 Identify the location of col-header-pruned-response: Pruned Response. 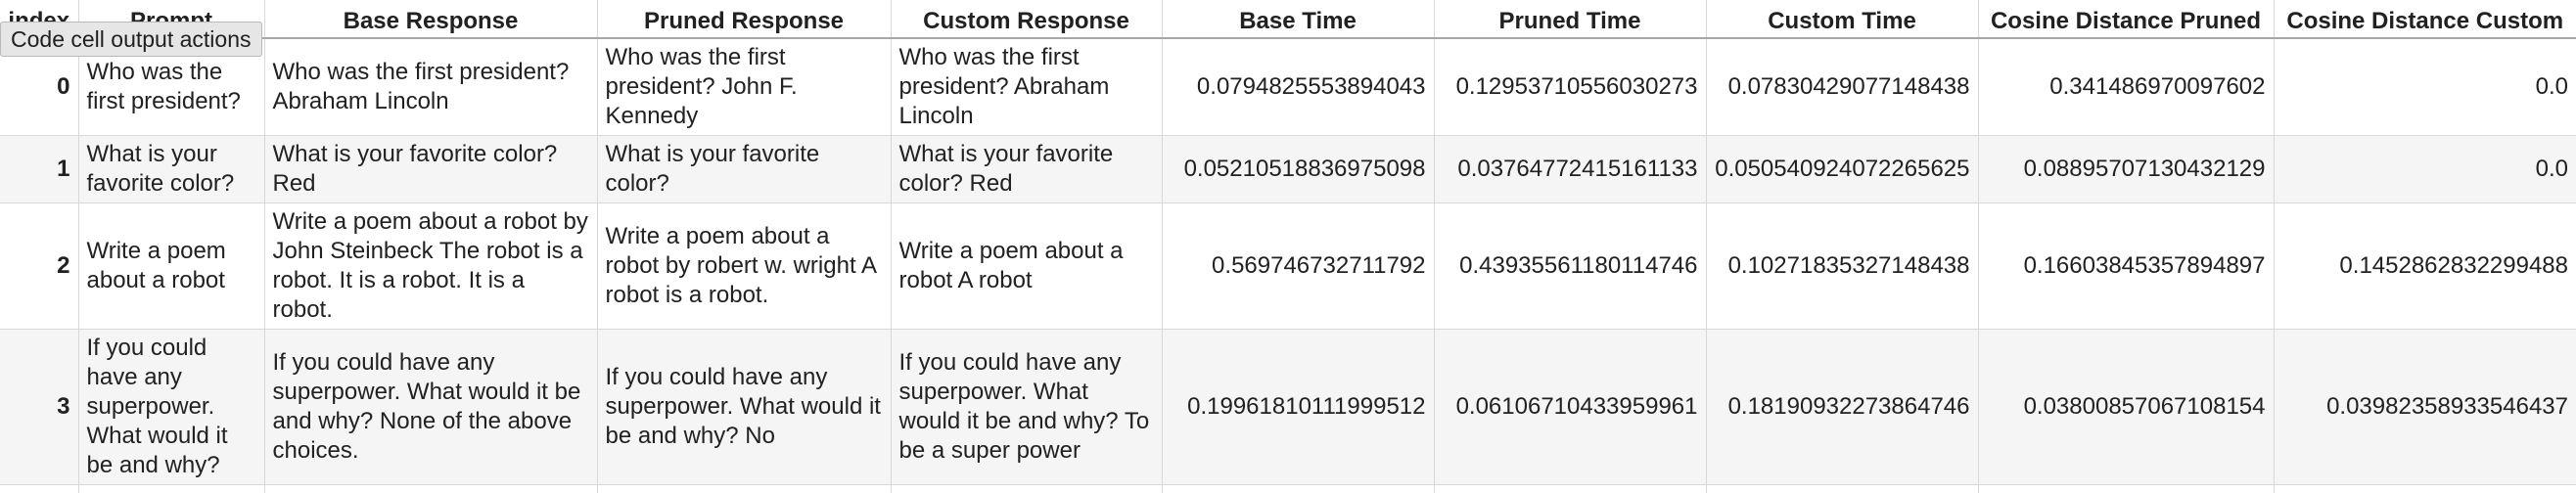
(744, 19).